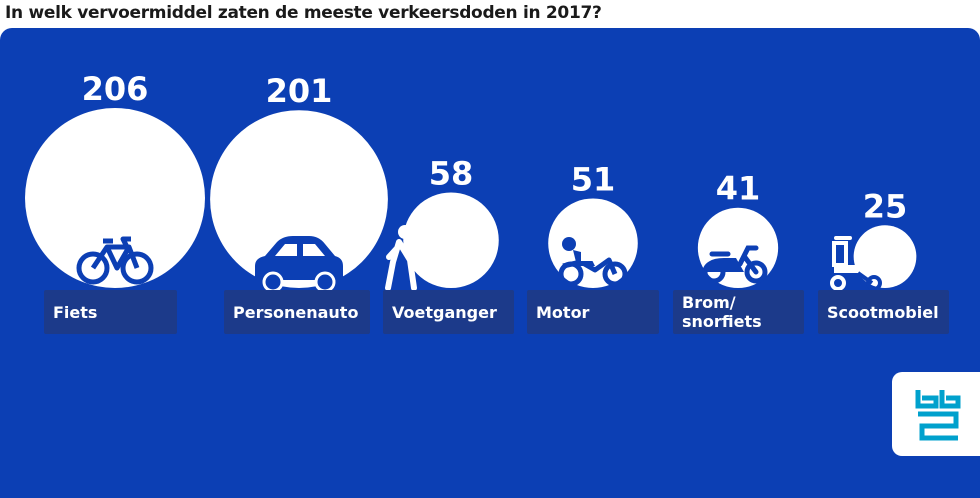 The width and height of the screenshot is (980, 498). Describe the element at coordinates (297, 312) in the screenshot. I see `category-label-1: Personenauto` at that location.